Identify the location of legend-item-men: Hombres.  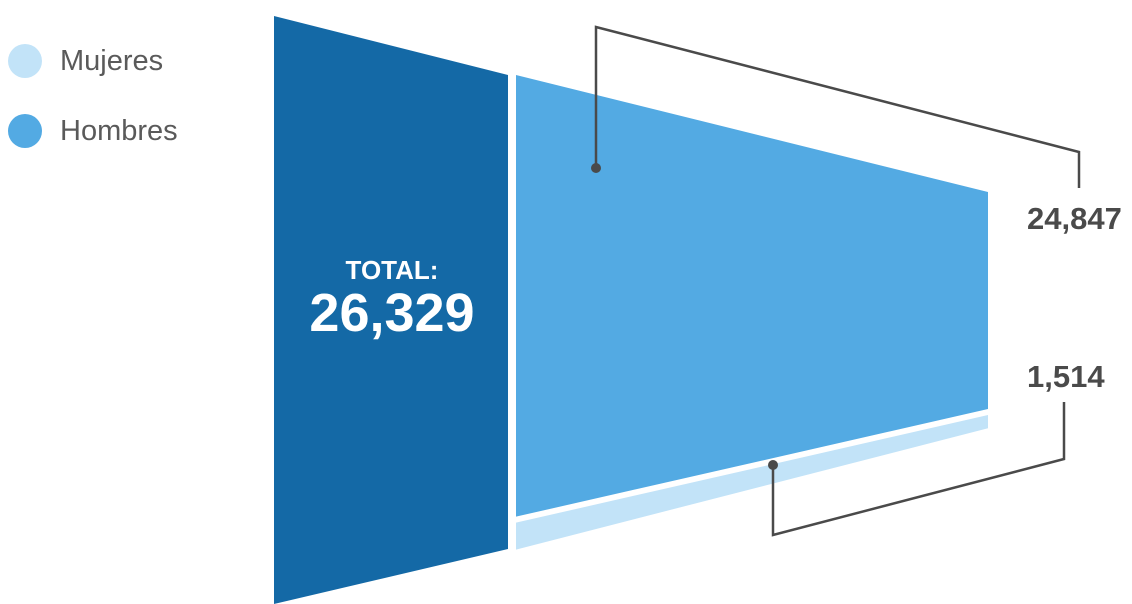
(93, 131).